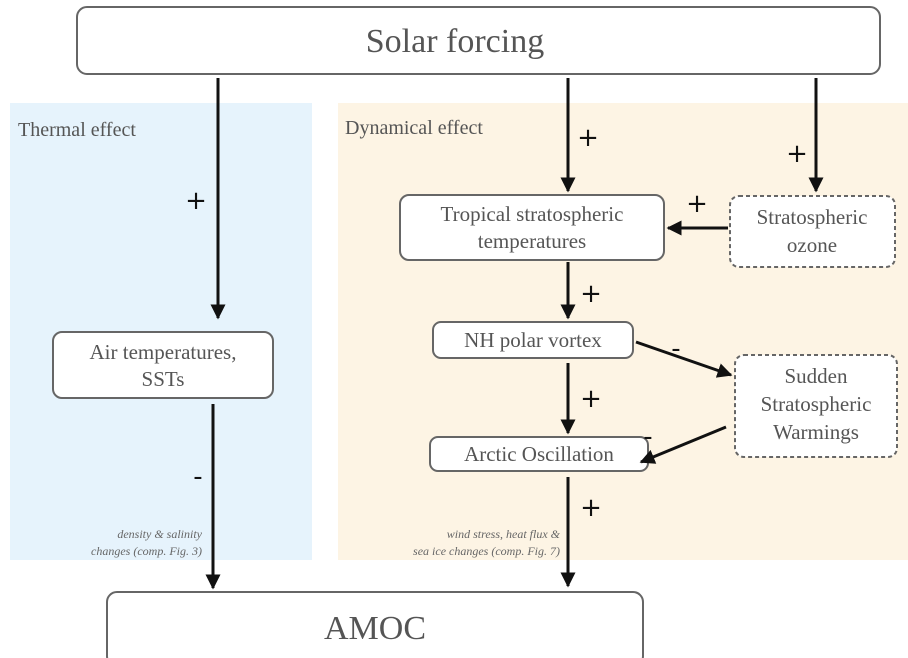 The height and width of the screenshot is (658, 908). I want to click on annotation: sea ice changes (comp. Fig. 7), so click(486, 551).